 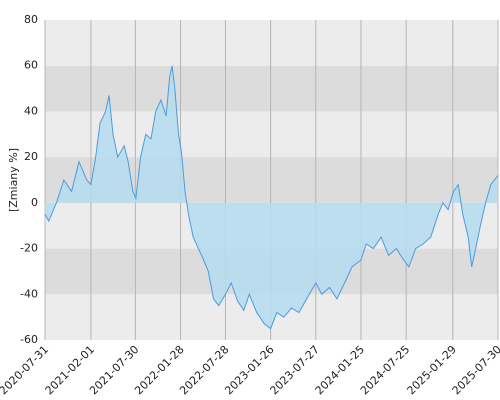 What do you see at coordinates (34, 202) in the screenshot?
I see `y-tick-label: 0` at bounding box center [34, 202].